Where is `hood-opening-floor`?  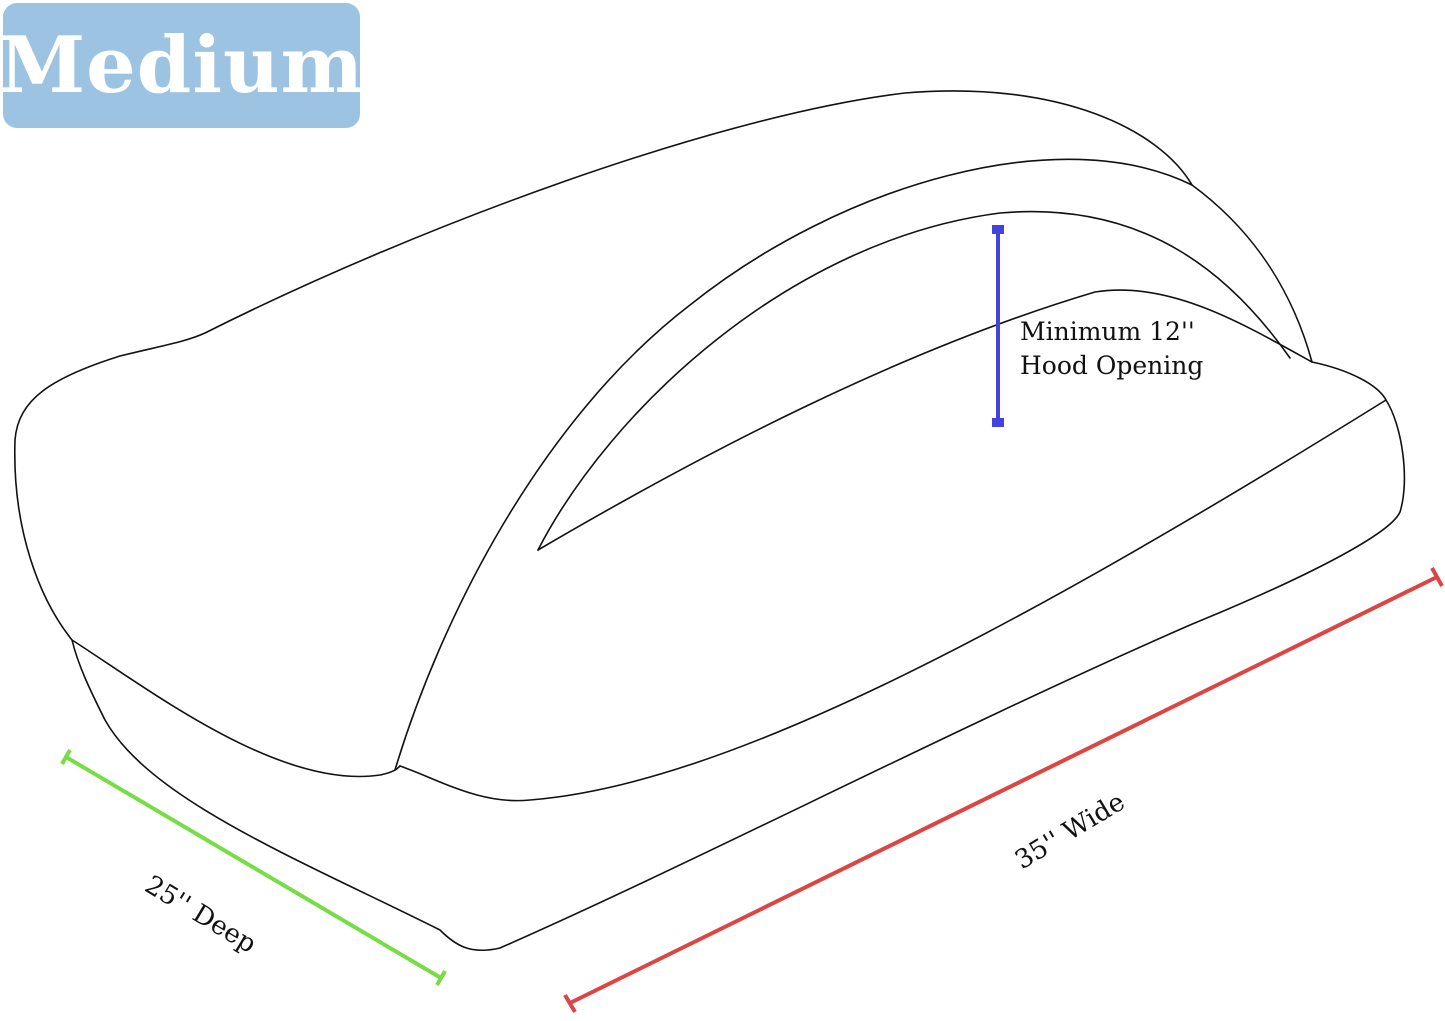
hood-opening-floor is located at coordinates (925, 420).